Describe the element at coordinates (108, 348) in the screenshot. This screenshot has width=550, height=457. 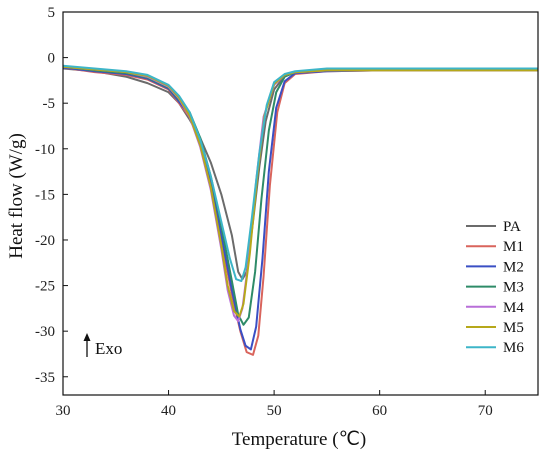
I see `exo-label: Exo` at that location.